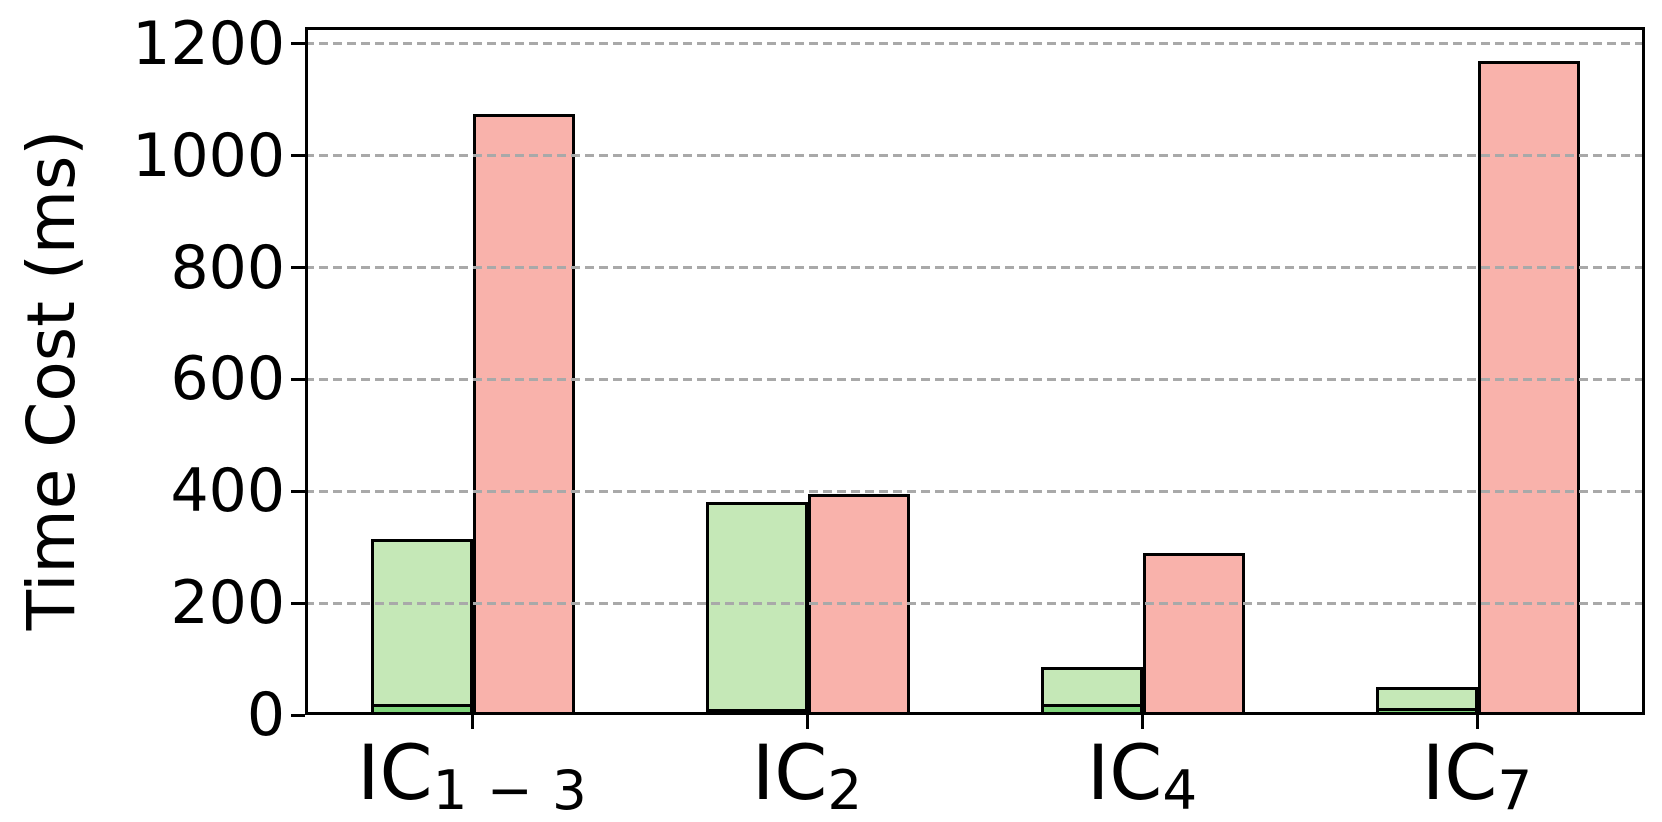  What do you see at coordinates (227, 379) in the screenshot?
I see `y-tick-label-600: 600` at bounding box center [227, 379].